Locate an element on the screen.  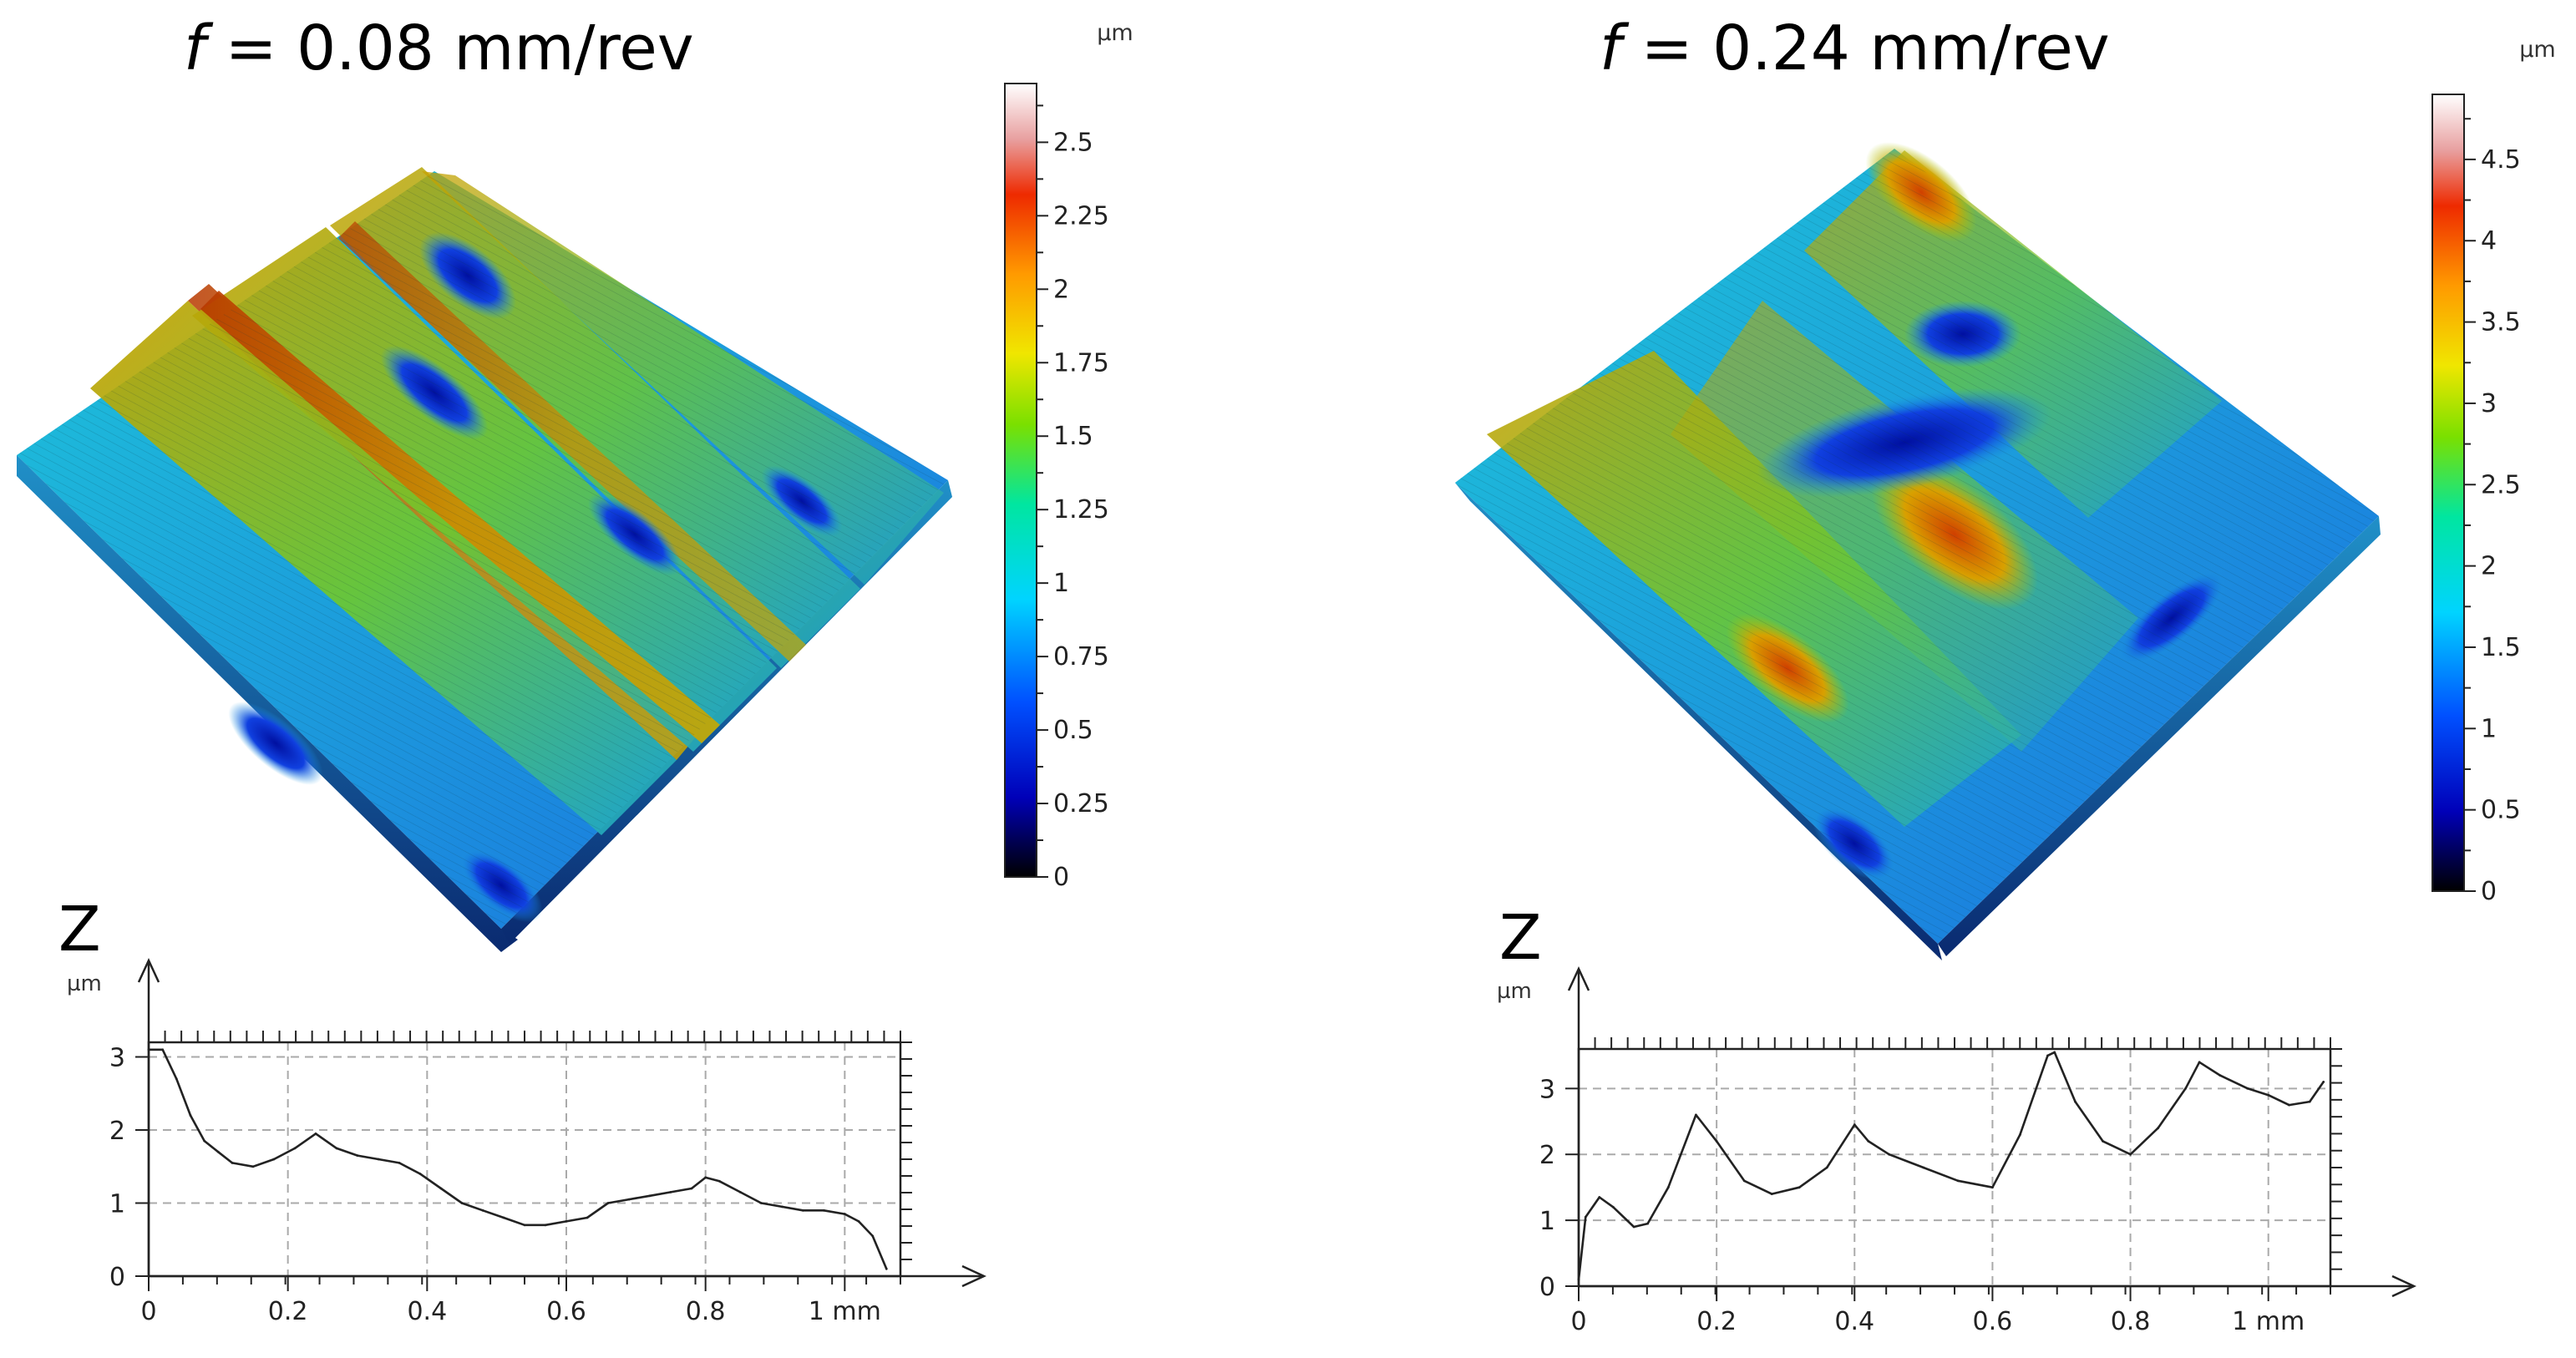
profile-y-unit: µm is located at coordinates (84, 983).